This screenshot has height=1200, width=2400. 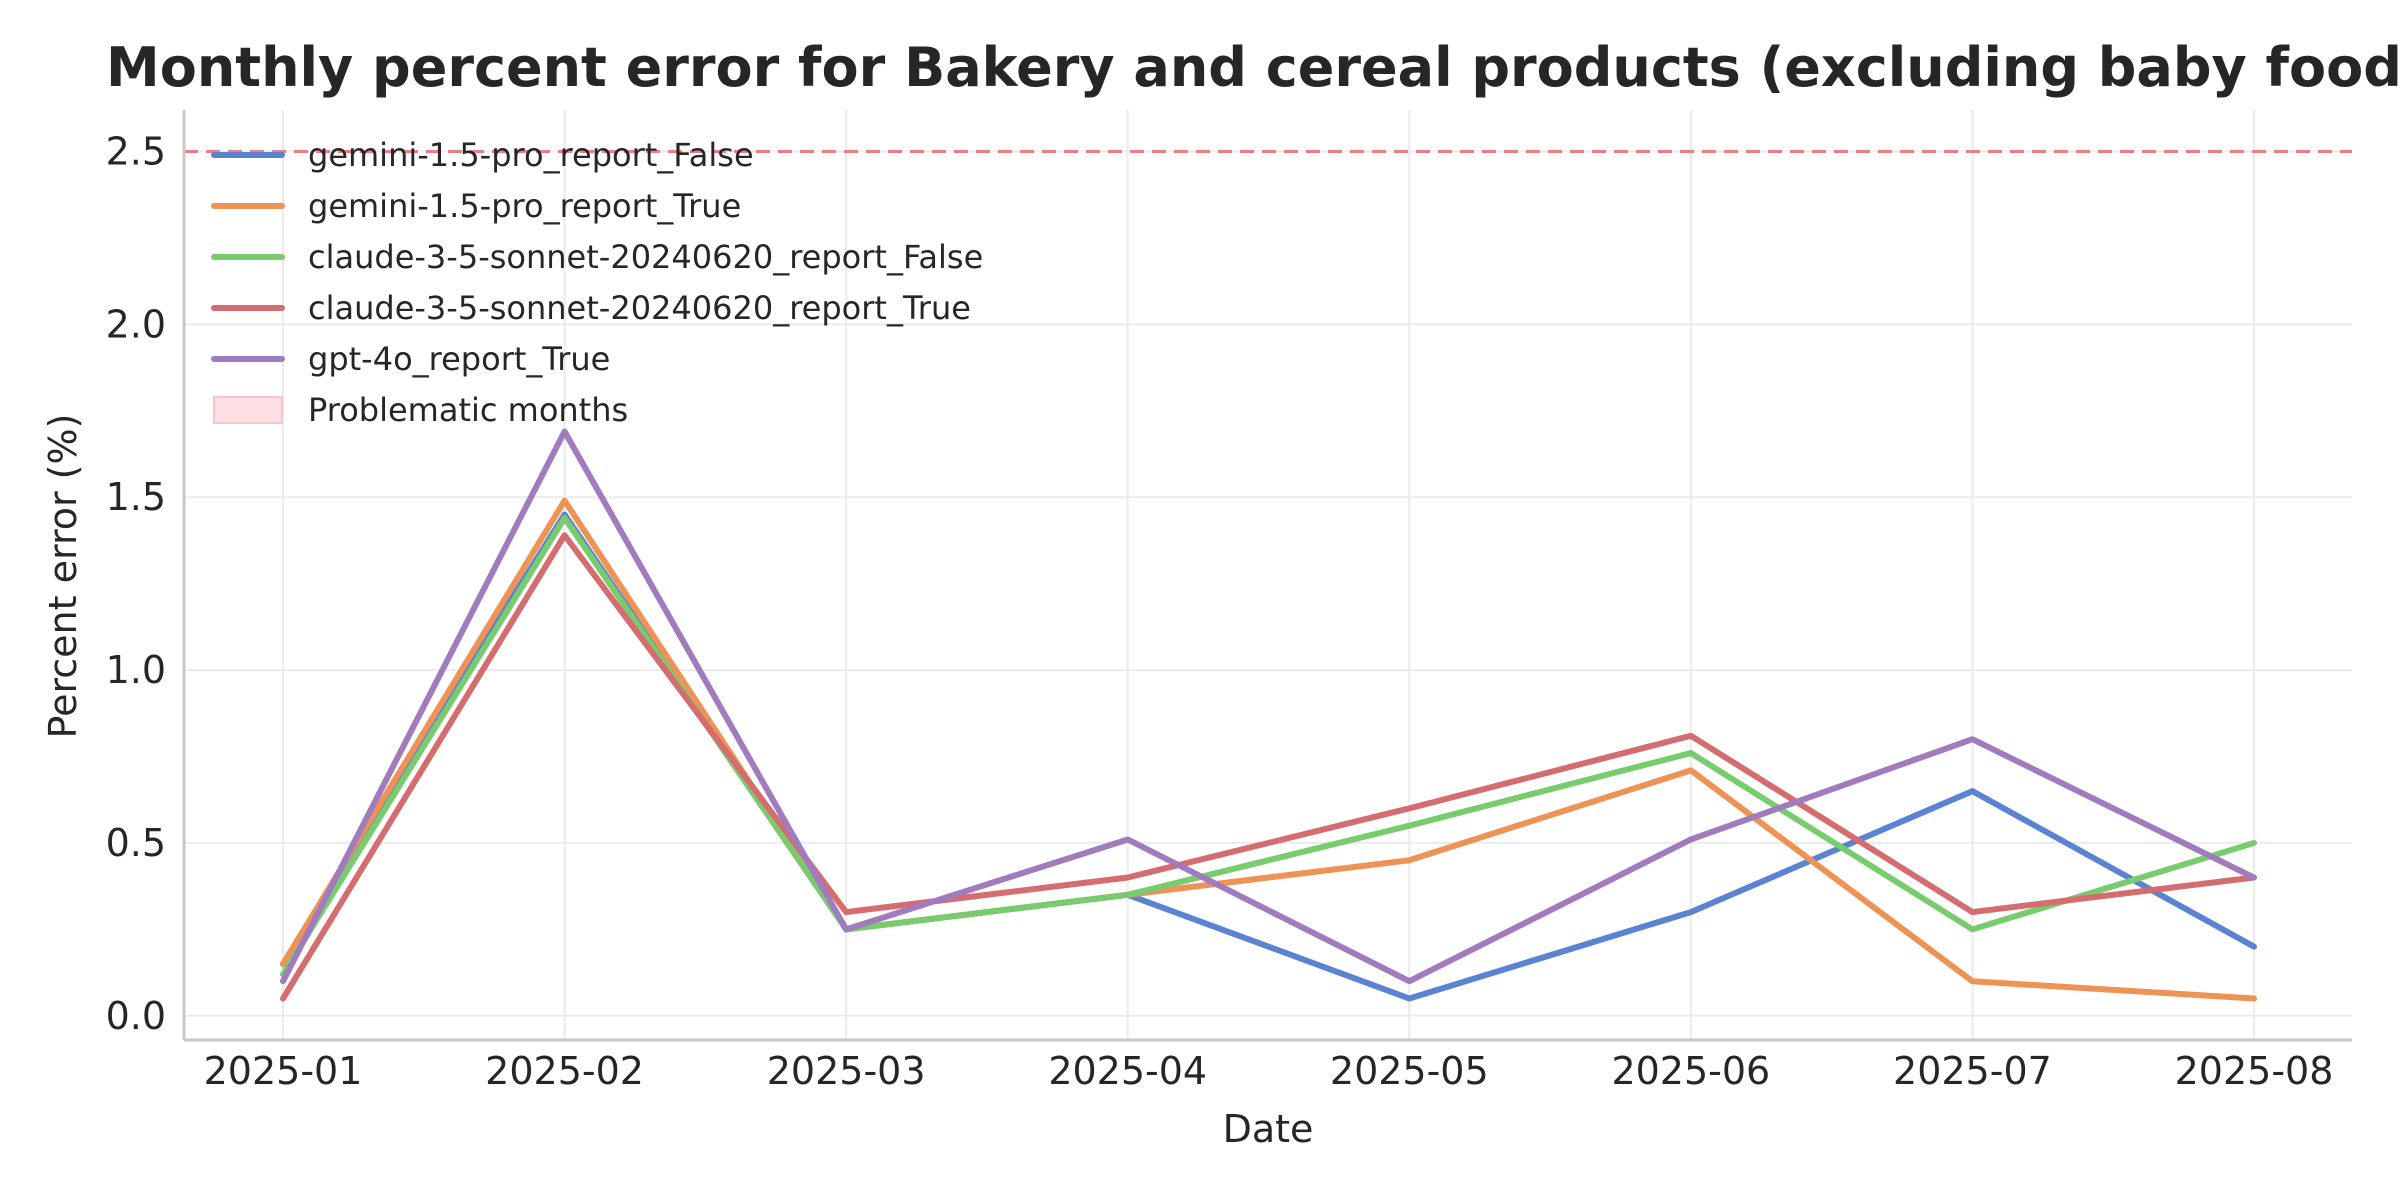 I want to click on legend-swatch-shaded, so click(x=248, y=410).